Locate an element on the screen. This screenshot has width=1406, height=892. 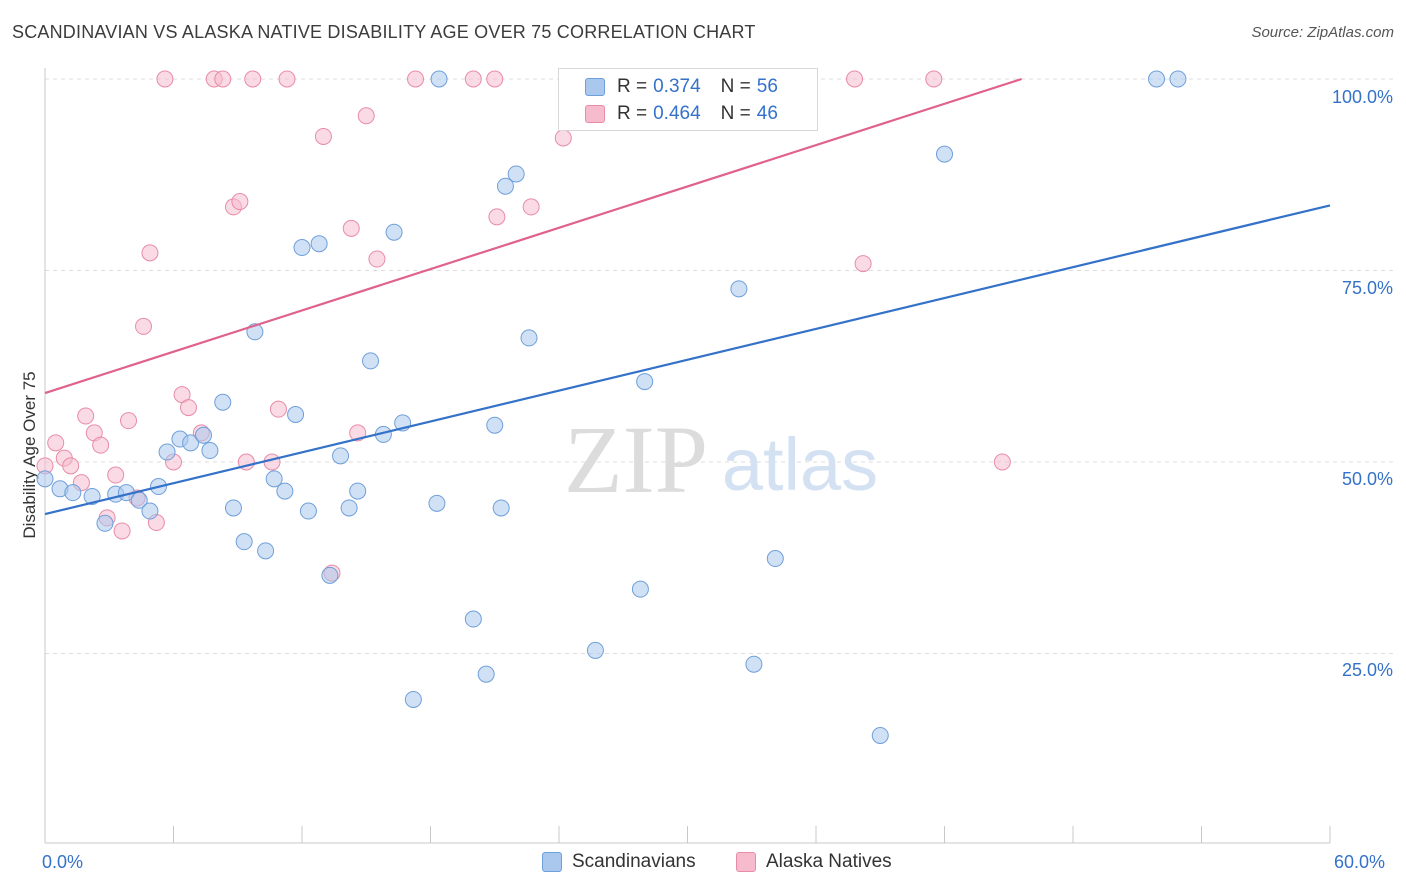
legend-r-value: 0.464 is located at coordinates (677, 113).